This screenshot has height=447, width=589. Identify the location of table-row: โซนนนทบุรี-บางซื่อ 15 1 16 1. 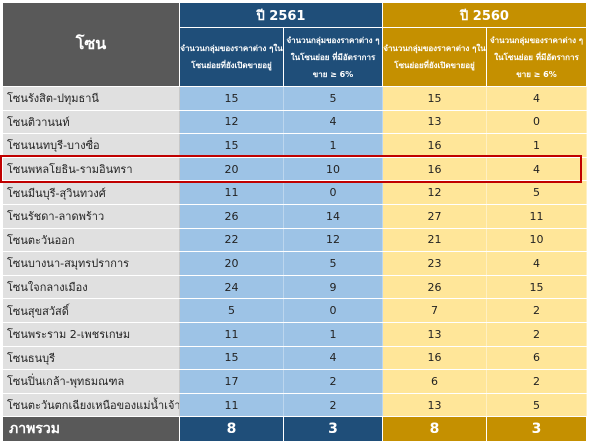
(294, 145).